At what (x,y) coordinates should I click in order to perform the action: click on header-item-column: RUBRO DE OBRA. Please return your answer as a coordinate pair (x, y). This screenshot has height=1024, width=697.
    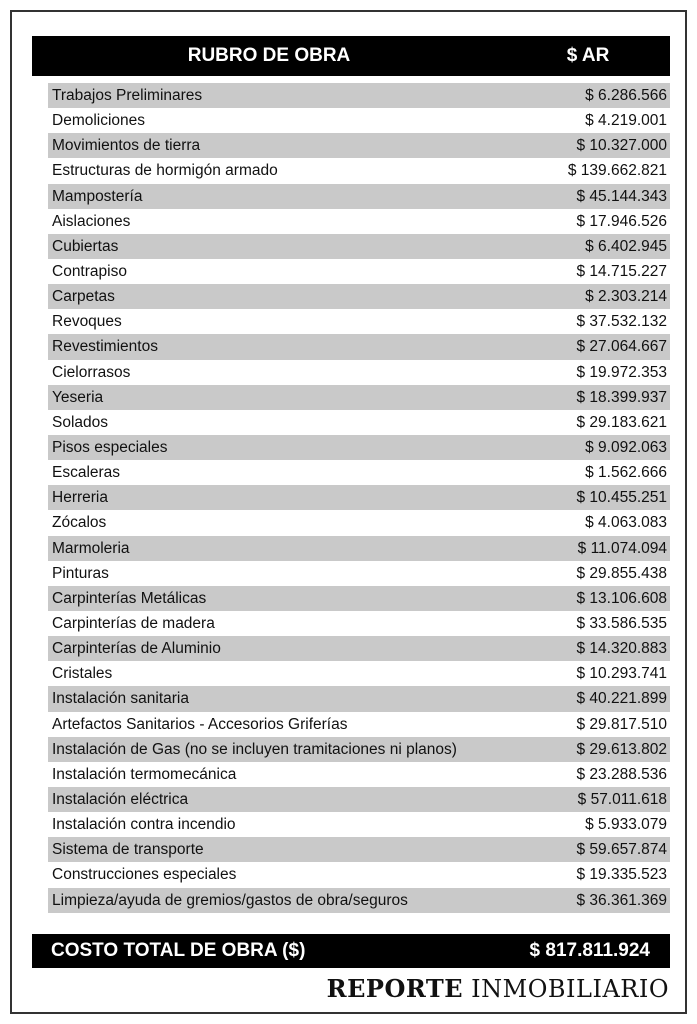
    Looking at the image, I should click on (269, 55).